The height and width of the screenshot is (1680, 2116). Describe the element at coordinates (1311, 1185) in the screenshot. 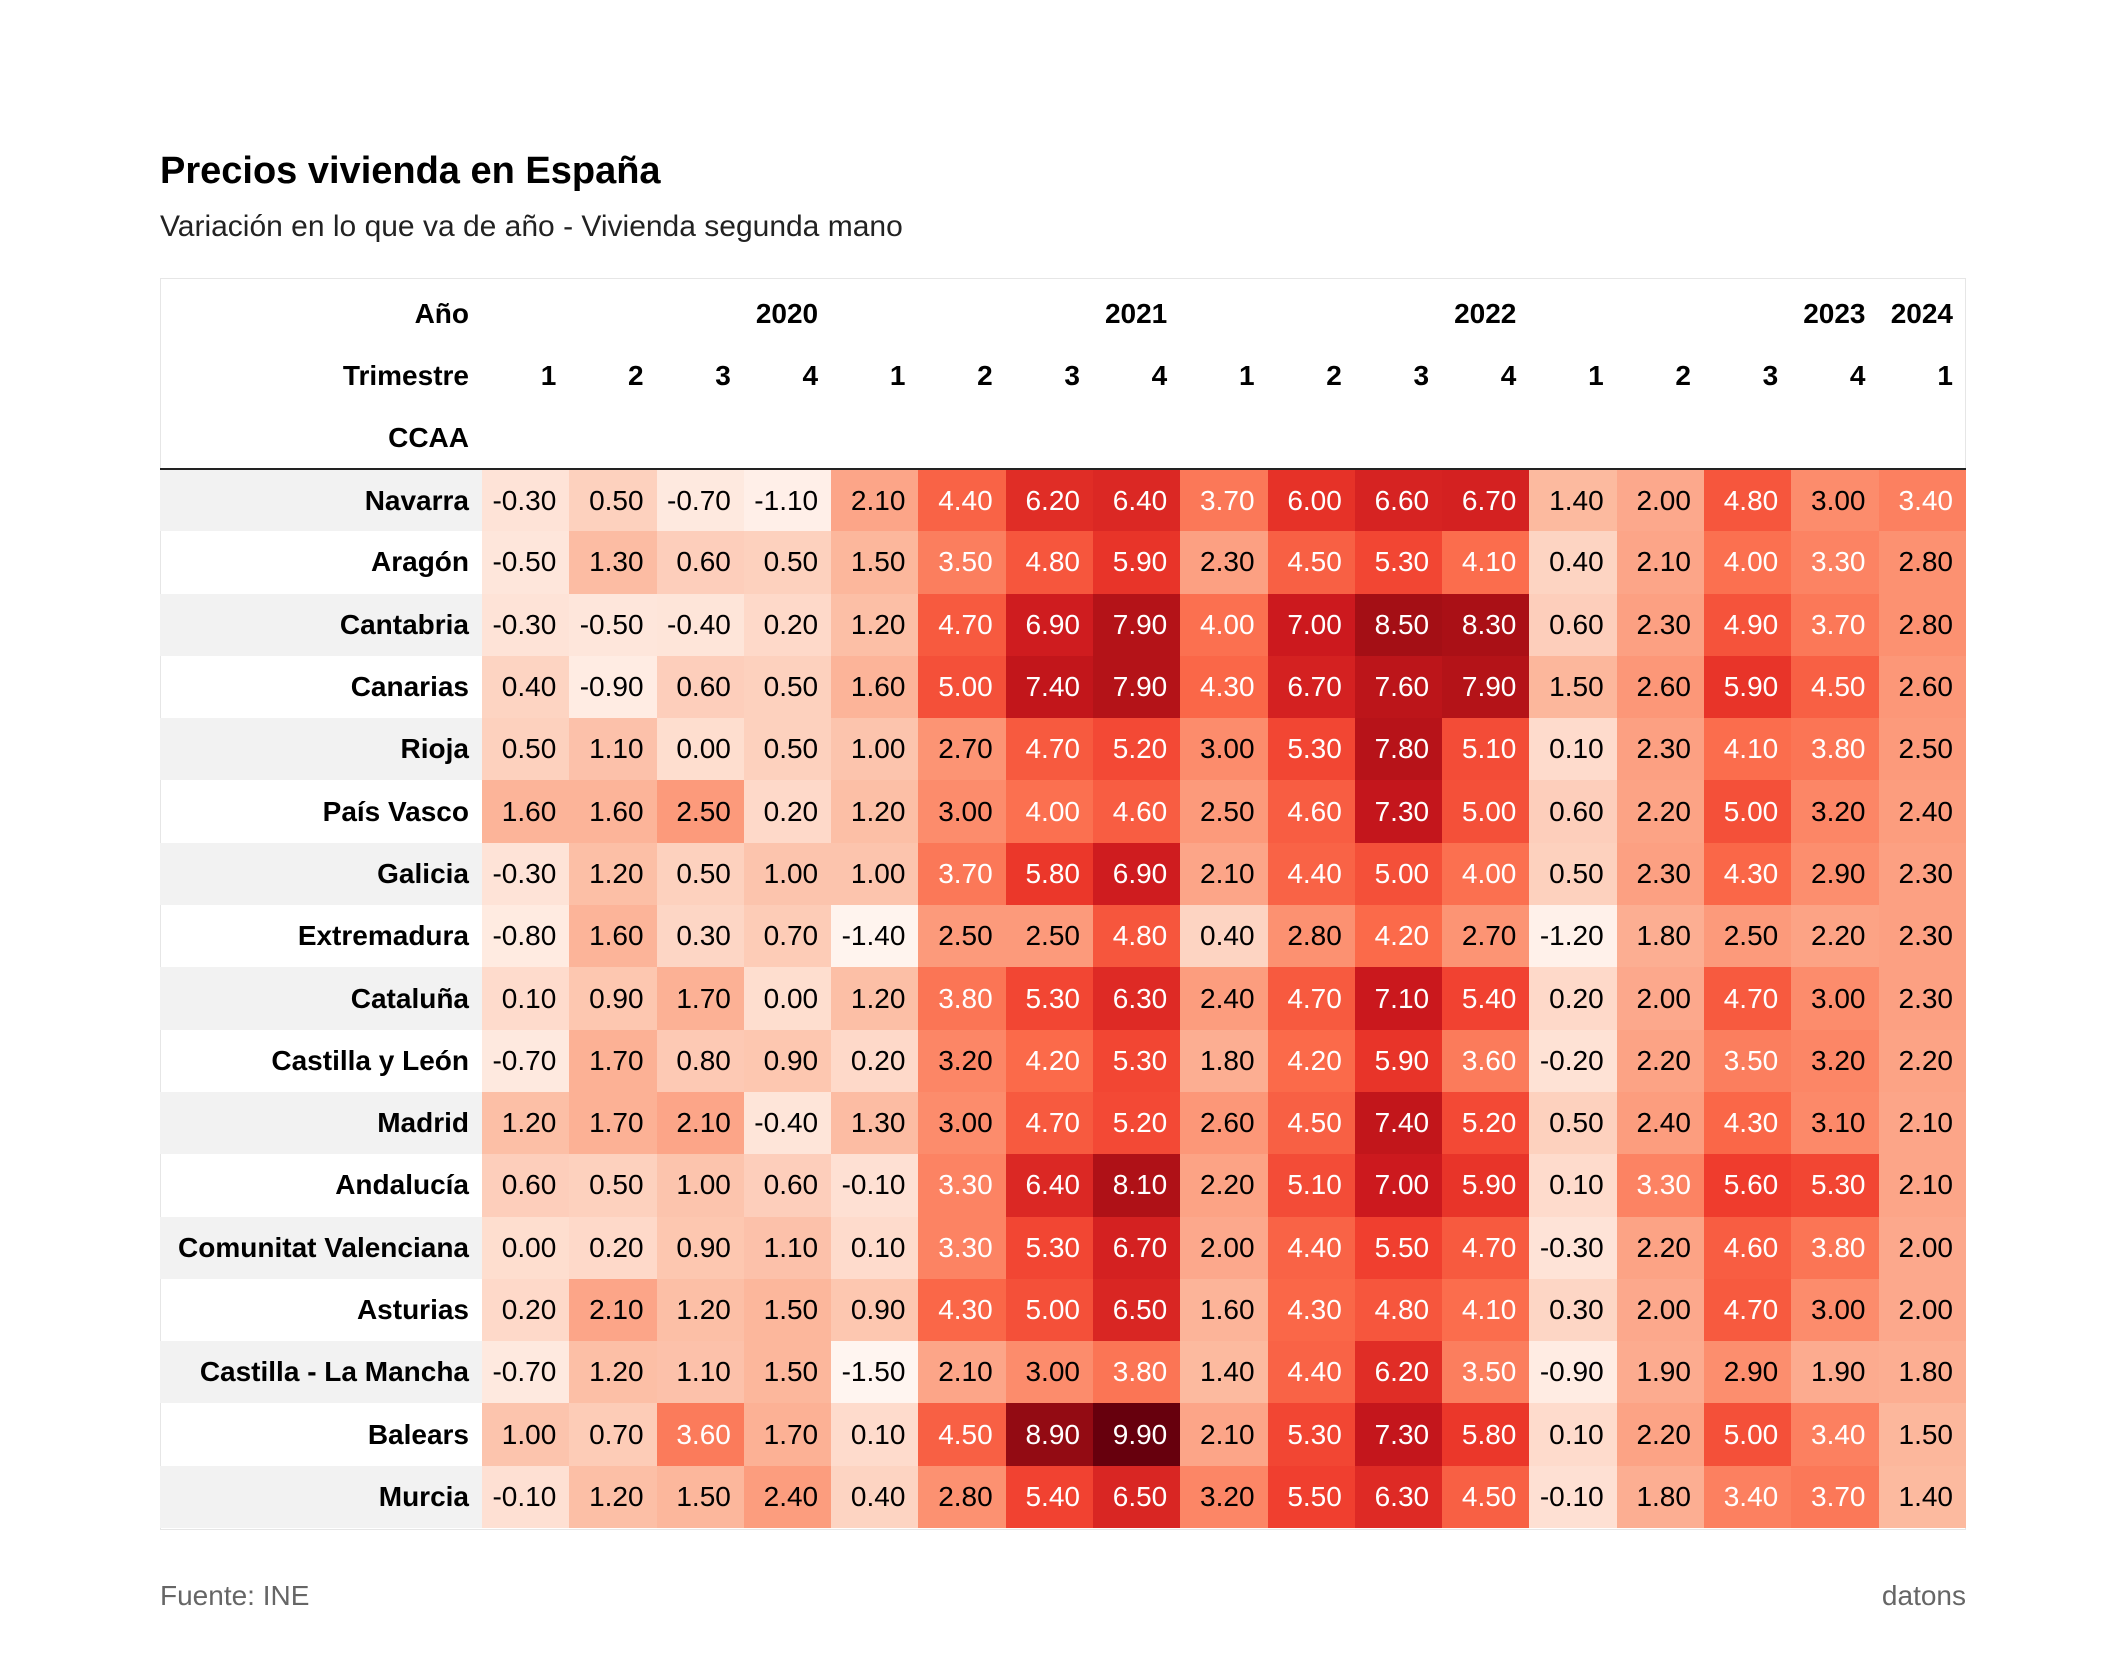

I see `heat-cell: 5.10` at that location.